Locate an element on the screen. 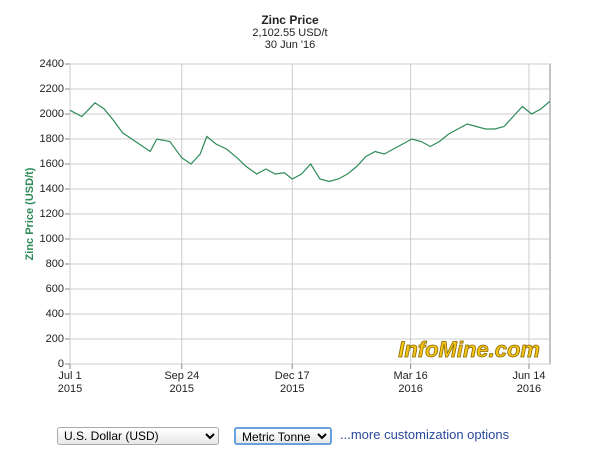  y-tick-label: 1600 is located at coordinates (52, 164).